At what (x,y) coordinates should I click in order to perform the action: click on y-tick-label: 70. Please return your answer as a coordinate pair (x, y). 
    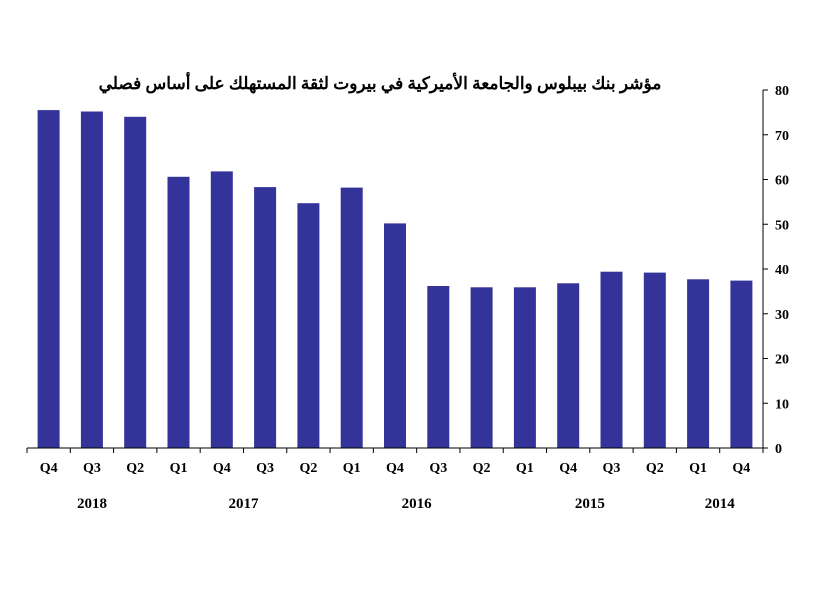
    Looking at the image, I should click on (782, 136).